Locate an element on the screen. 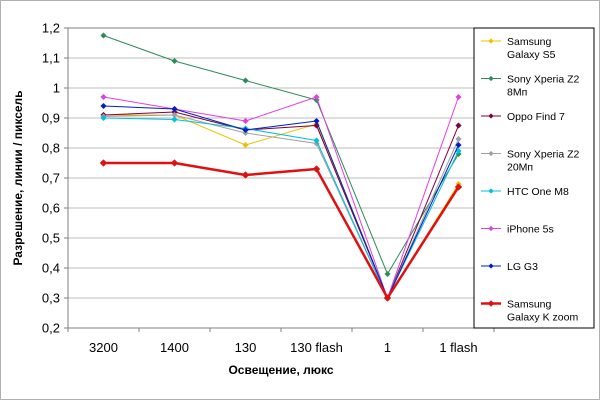 The height and width of the screenshot is (400, 600). y-tick-label: 0,8 is located at coordinates (51, 148).